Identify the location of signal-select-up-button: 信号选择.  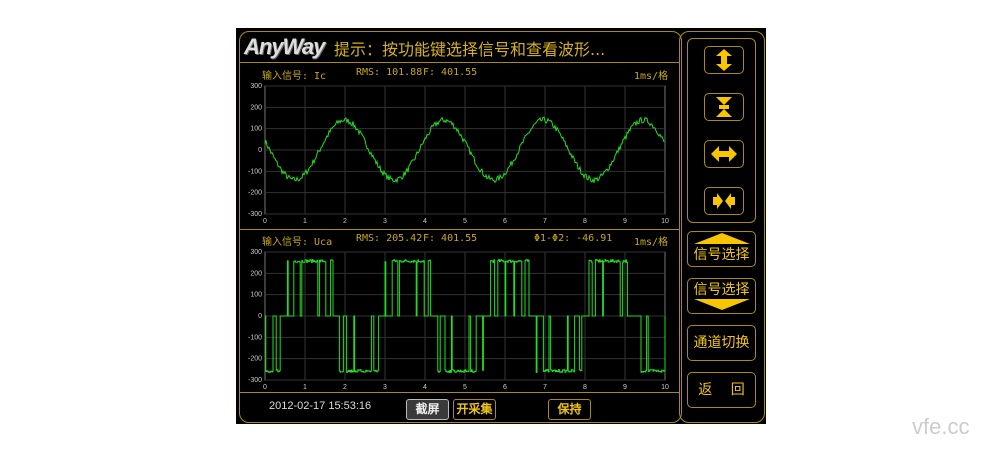
(721, 249).